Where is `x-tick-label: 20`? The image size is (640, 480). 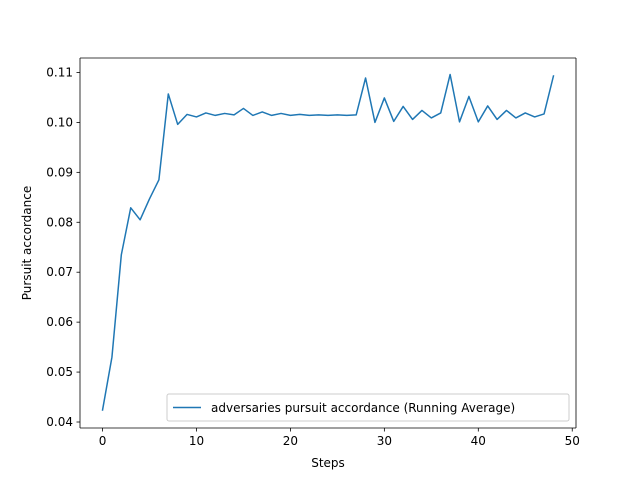 x-tick-label: 20 is located at coordinates (290, 441).